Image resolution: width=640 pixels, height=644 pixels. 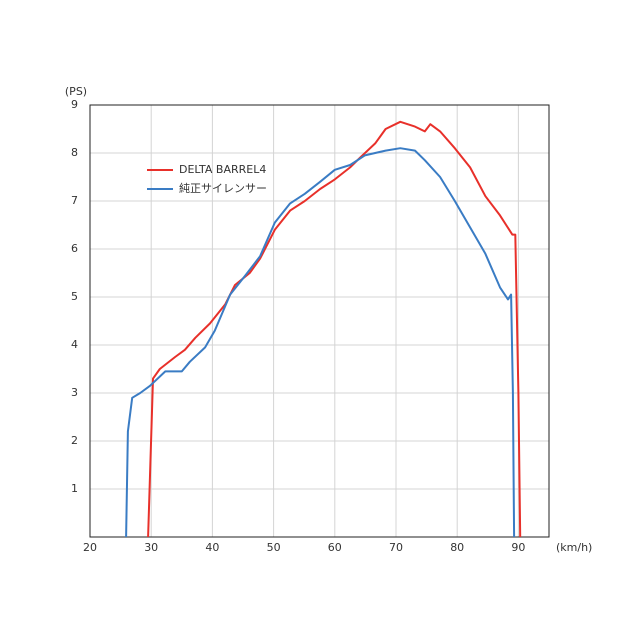 What do you see at coordinates (76, 91) in the screenshot?
I see `y-axis-label: (PS)` at bounding box center [76, 91].